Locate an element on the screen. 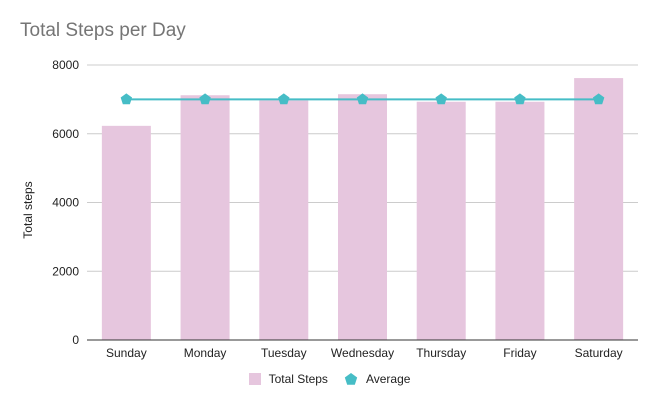 Image resolution: width=659 pixels, height=408 pixels. x-tick-label: Thursday is located at coordinates (441, 353).